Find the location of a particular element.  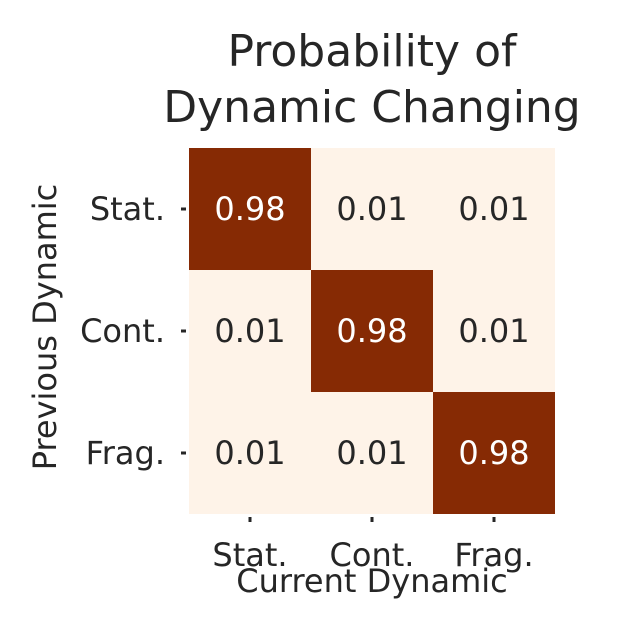

cell-value-label-r2-c1: 0.01 is located at coordinates (371, 453).